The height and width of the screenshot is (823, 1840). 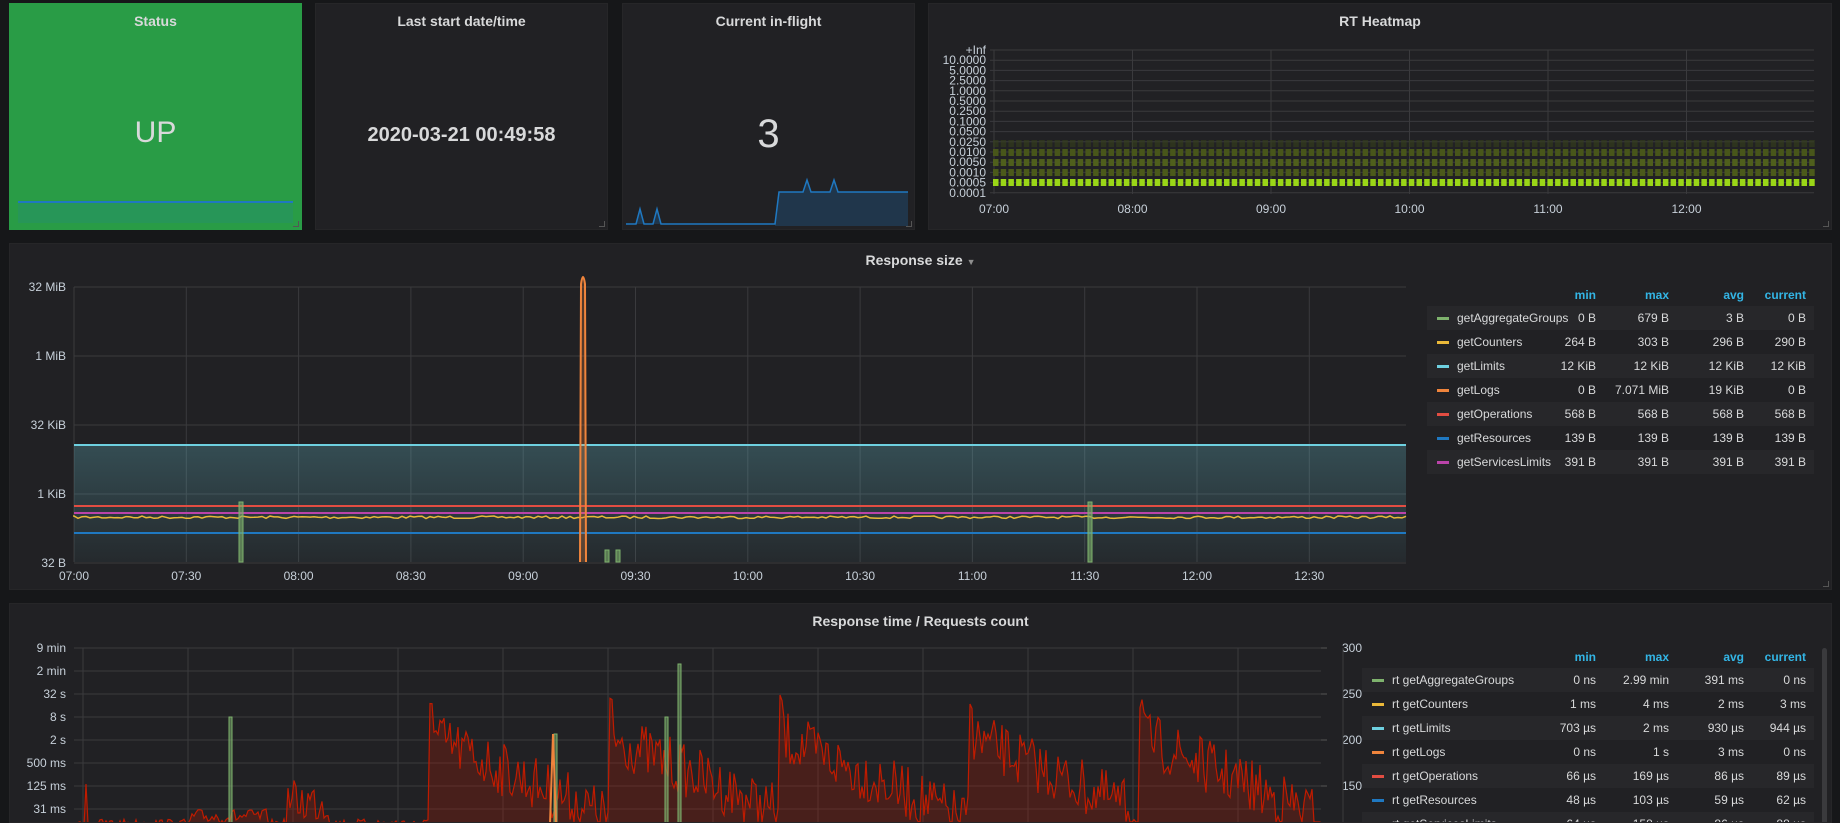 I want to click on series-name: getLimits, so click(x=1481, y=366).